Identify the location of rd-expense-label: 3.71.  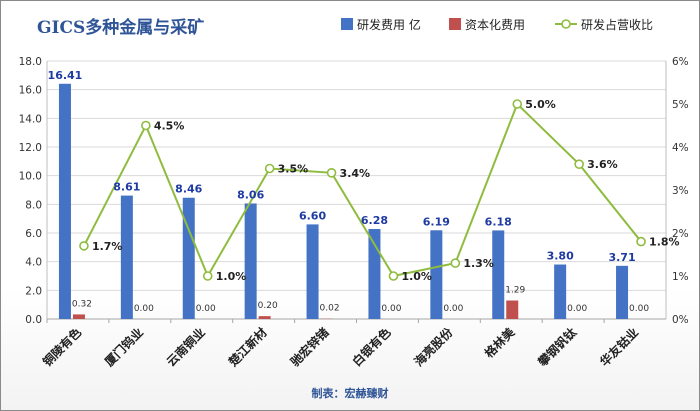
(621, 257).